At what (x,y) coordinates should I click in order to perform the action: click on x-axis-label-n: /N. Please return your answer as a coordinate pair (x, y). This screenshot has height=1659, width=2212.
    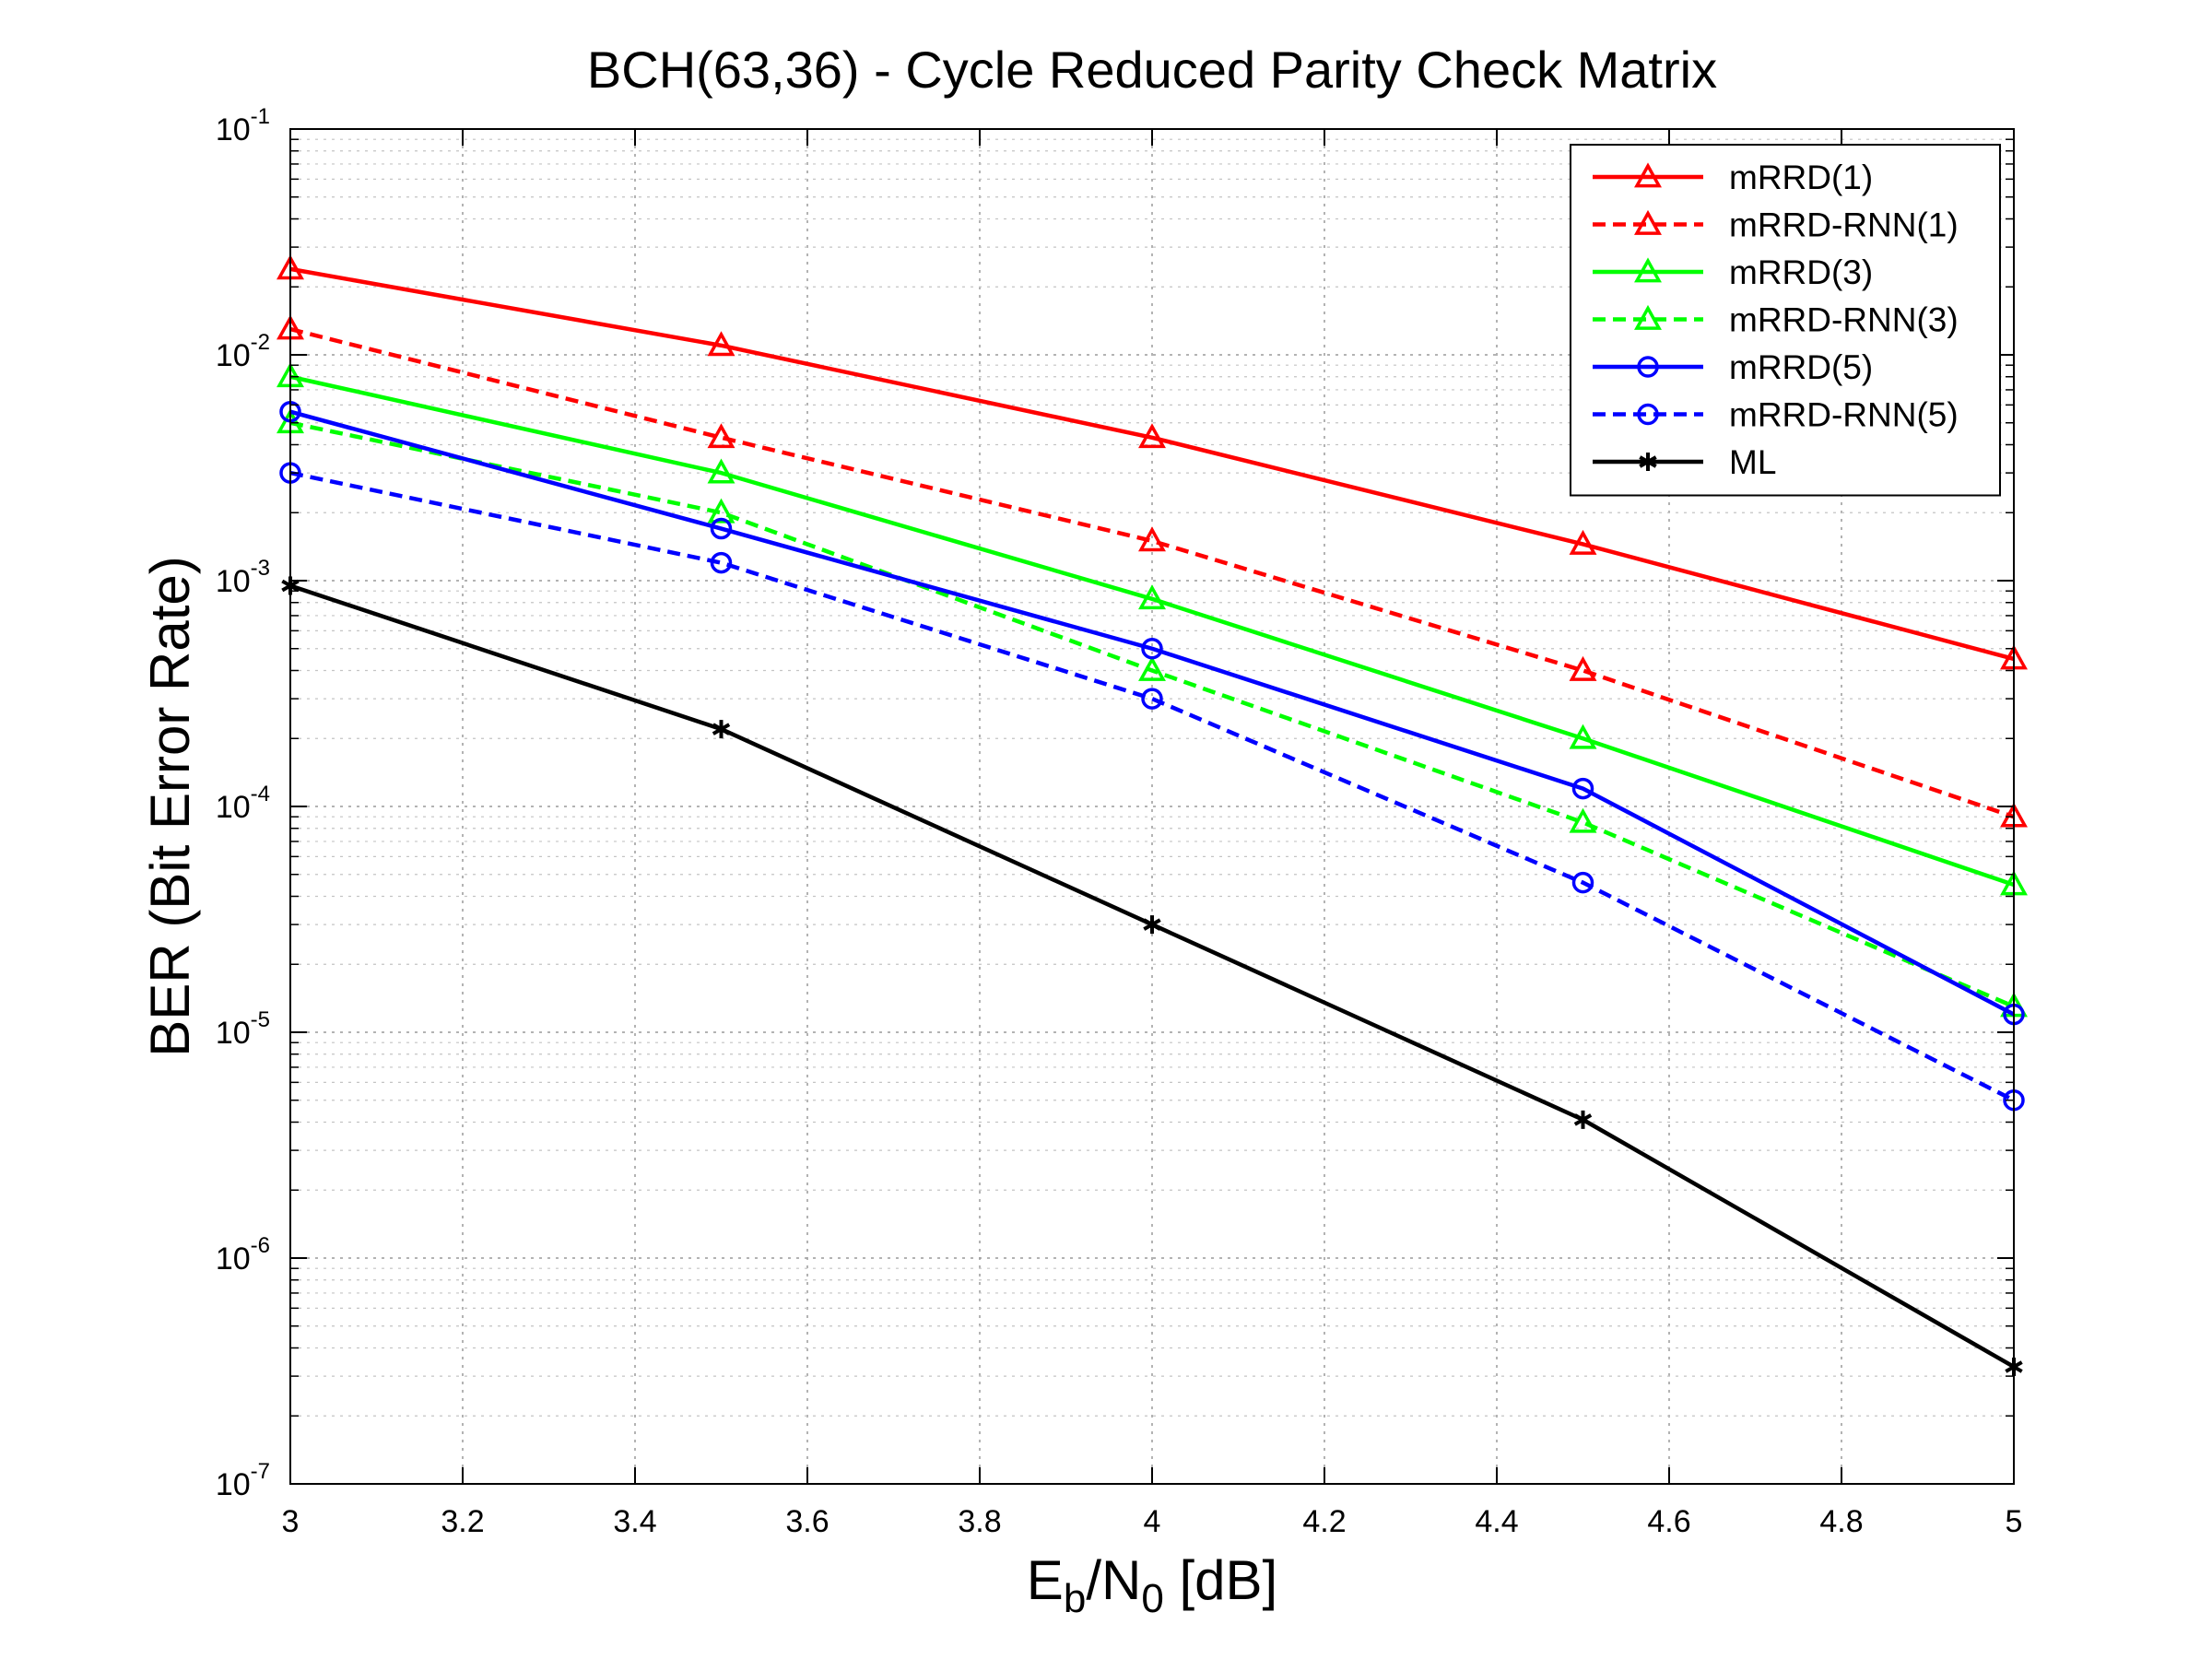
    Looking at the image, I should click on (1113, 1580).